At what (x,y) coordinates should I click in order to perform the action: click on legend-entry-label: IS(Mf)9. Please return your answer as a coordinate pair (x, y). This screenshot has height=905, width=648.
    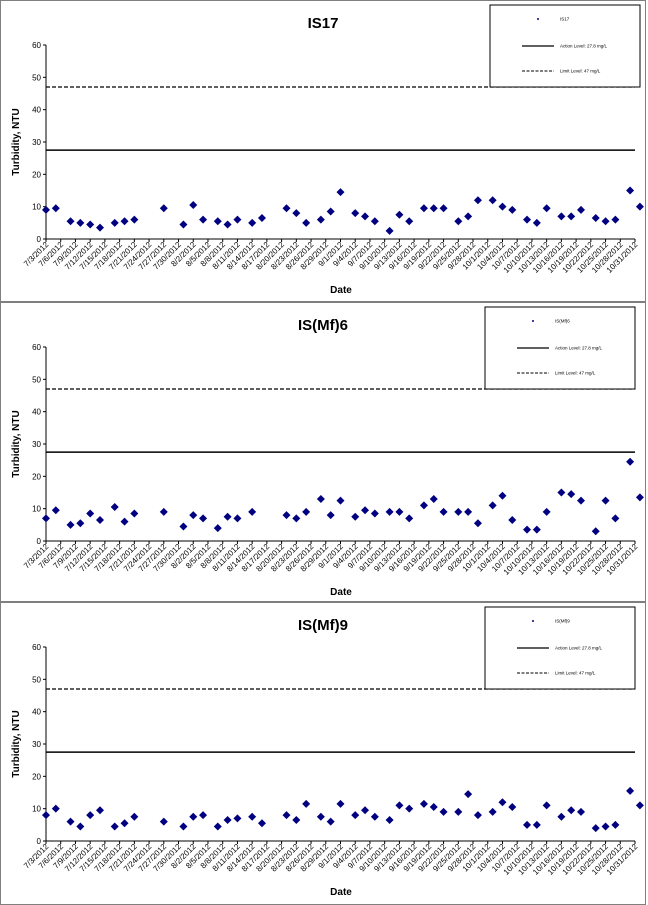
    Looking at the image, I should click on (562, 621).